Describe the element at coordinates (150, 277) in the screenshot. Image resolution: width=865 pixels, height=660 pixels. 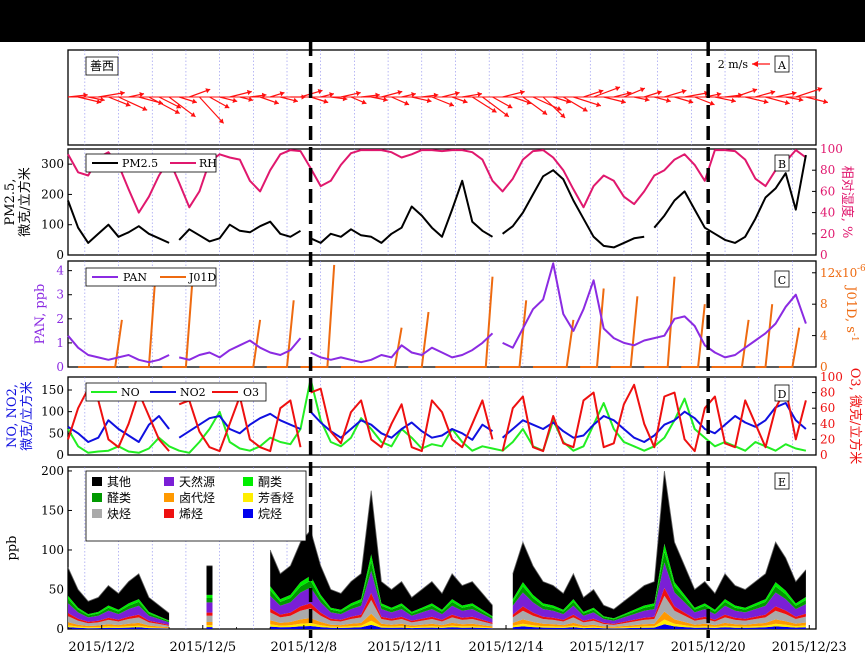
I see `panel-c-legend: PAN J01D` at that location.